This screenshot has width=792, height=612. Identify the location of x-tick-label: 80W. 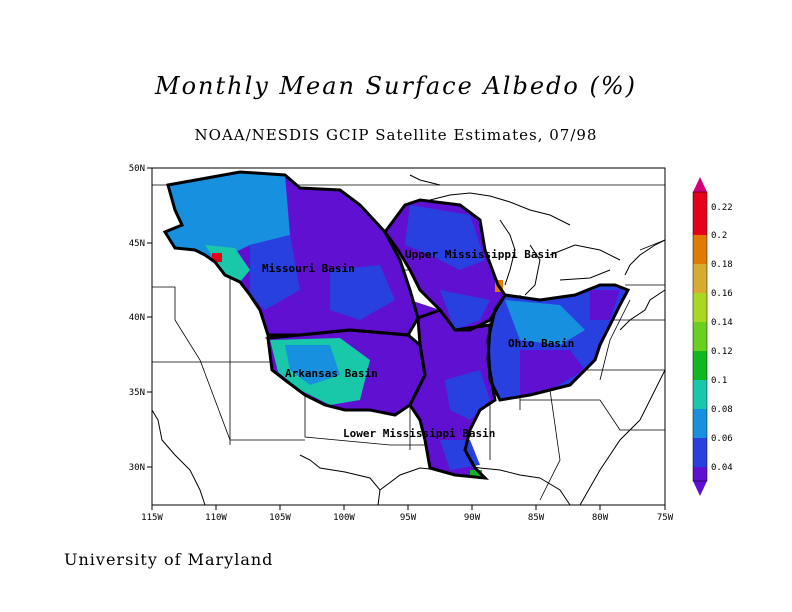
(600, 518).